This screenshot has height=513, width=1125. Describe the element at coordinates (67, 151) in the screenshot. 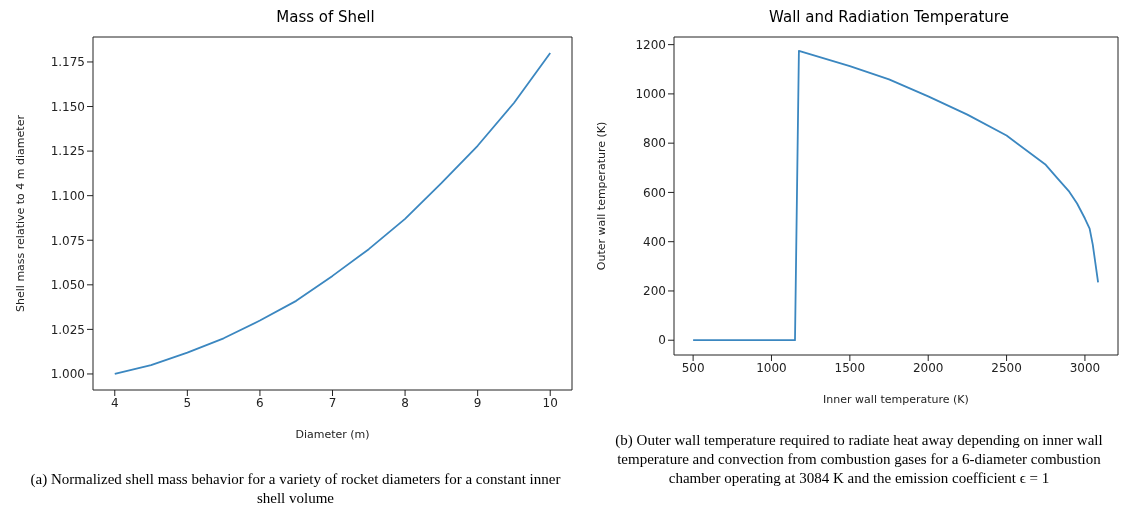

I see `y-tick-label: 1.125` at that location.